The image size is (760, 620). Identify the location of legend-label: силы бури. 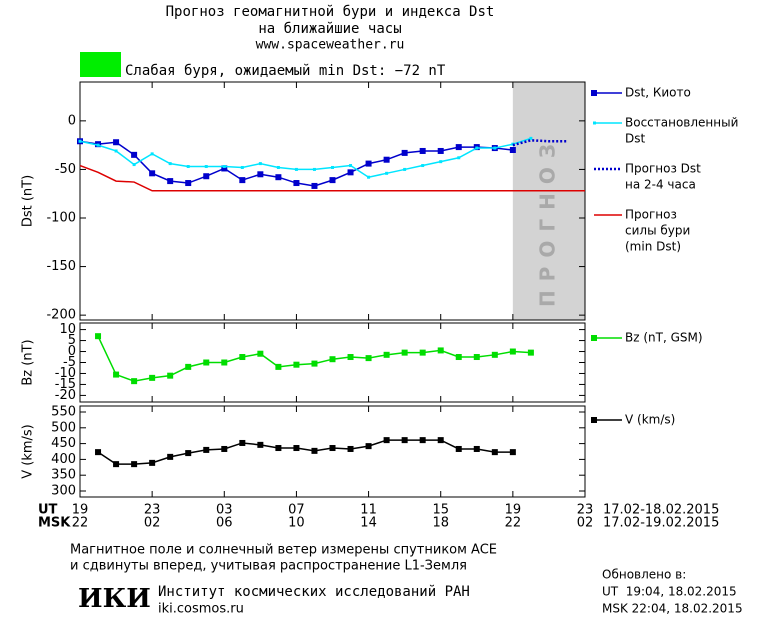
(657, 231).